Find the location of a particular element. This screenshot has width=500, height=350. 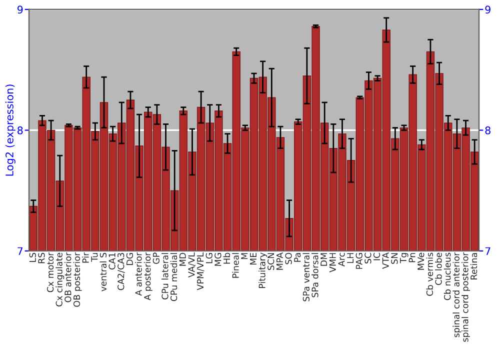

x-tick-label: Pineal is located at coordinates (235, 265).